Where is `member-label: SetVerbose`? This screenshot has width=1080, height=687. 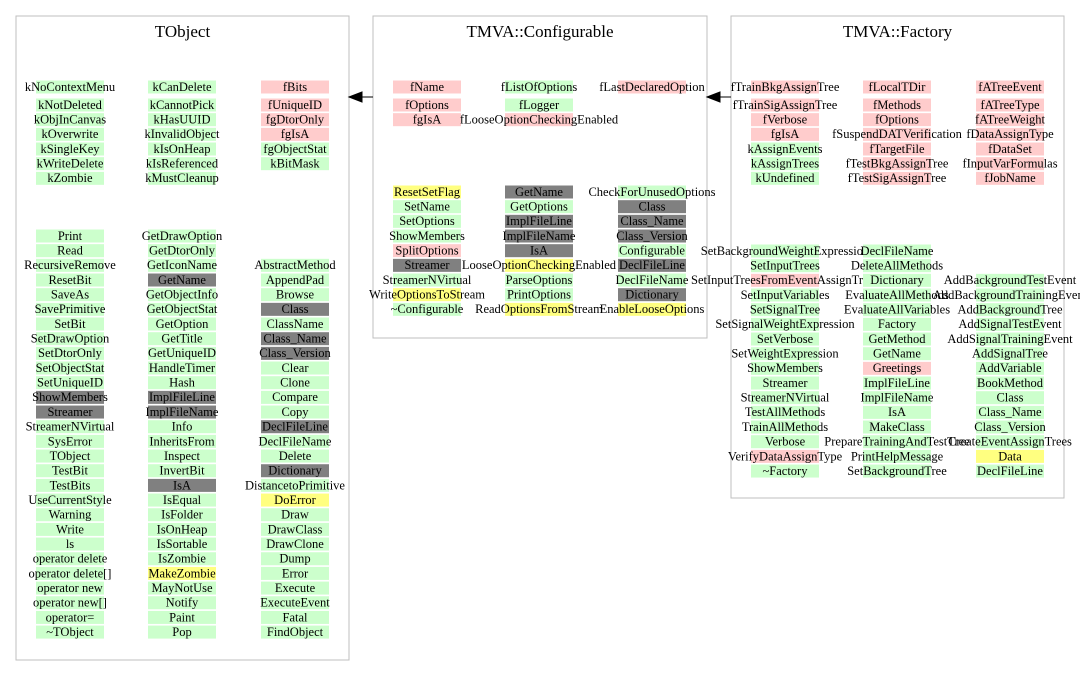
member-label: SetVerbose is located at coordinates (785, 339).